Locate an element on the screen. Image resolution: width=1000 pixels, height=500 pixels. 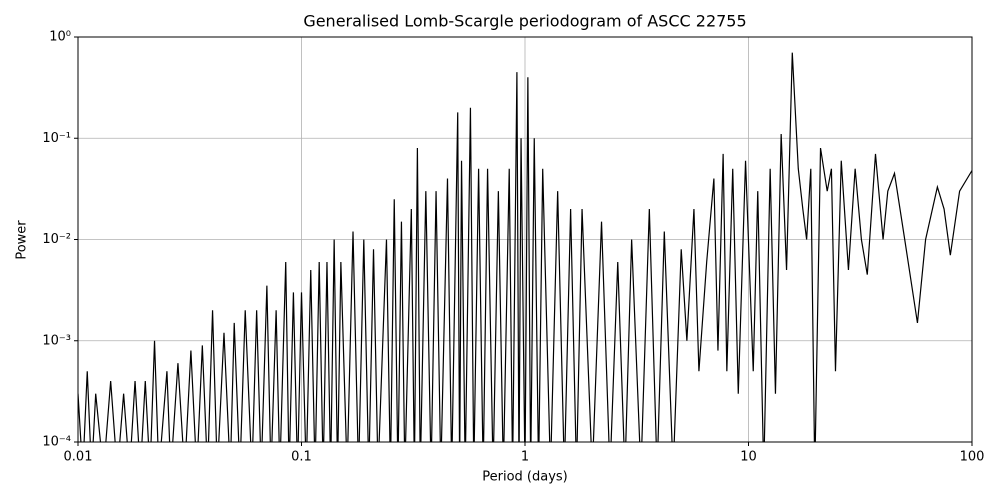
y-tick-label: 10⁻⁴ is located at coordinates (56, 442).